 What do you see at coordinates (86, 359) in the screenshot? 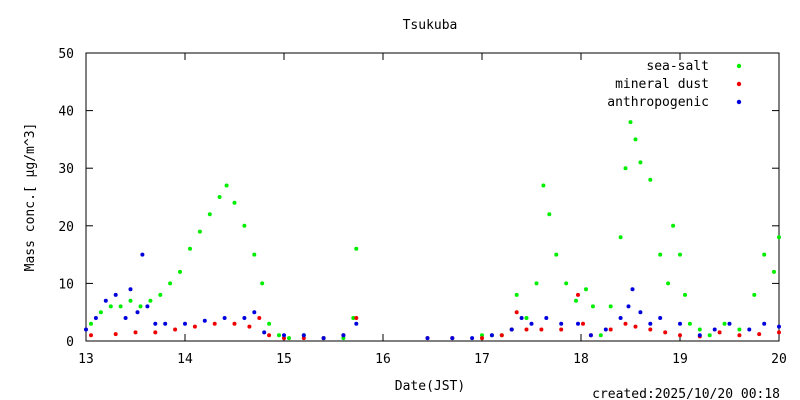
I see `x-tick-label: 13` at bounding box center [86, 359].